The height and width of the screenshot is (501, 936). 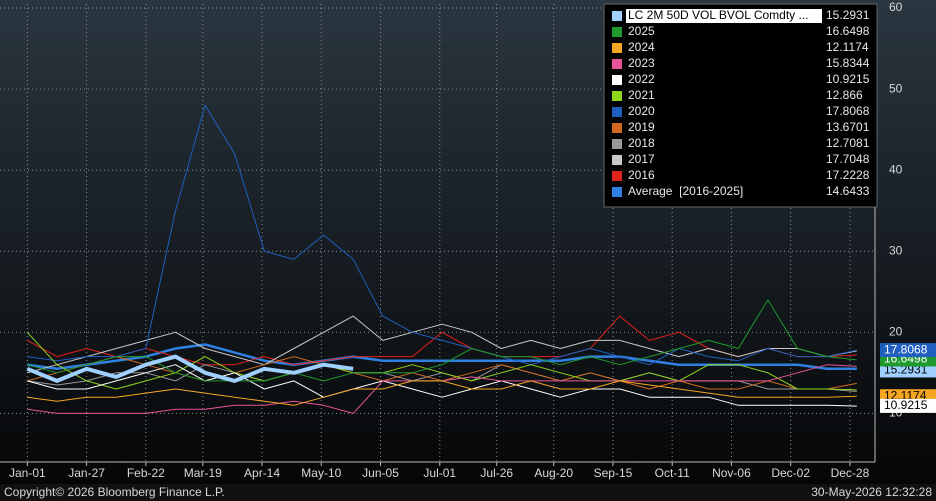 I want to click on x-tick-label: Dec-28, so click(x=850, y=473).